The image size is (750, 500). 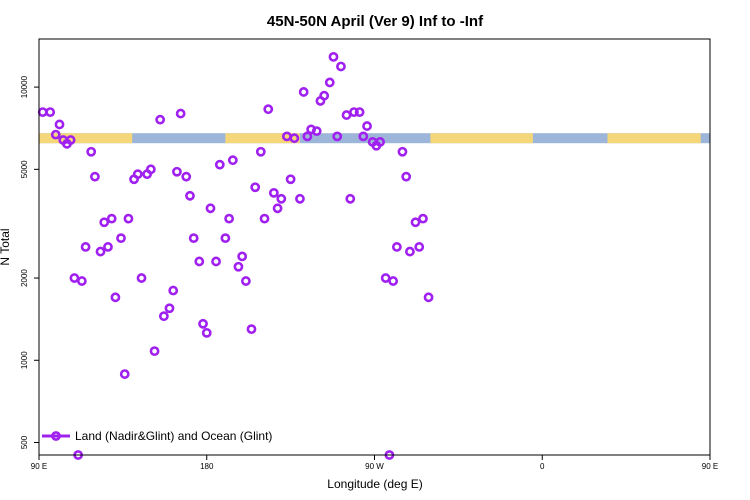 What do you see at coordinates (6, 246) in the screenshot?
I see `y-axis-label: N Total` at bounding box center [6, 246].